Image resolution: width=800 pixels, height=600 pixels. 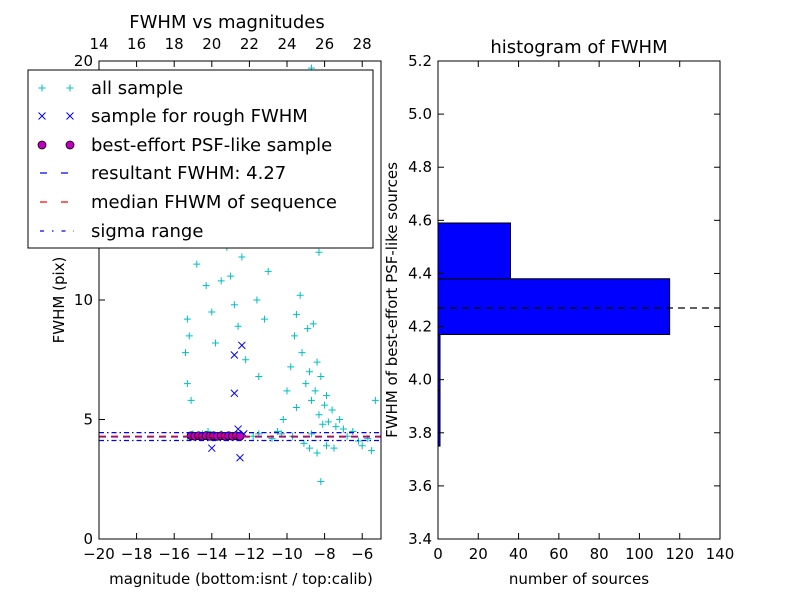 I want to click on scatter-x-tick-label-5: −10, so click(x=287, y=554).